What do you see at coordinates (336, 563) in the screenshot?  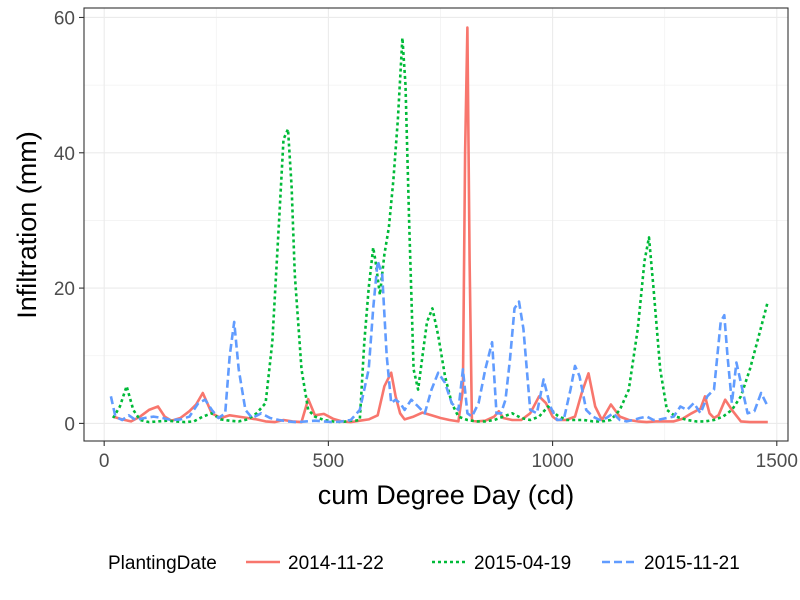 I see `legend-label: 2014-11-22` at bounding box center [336, 563].